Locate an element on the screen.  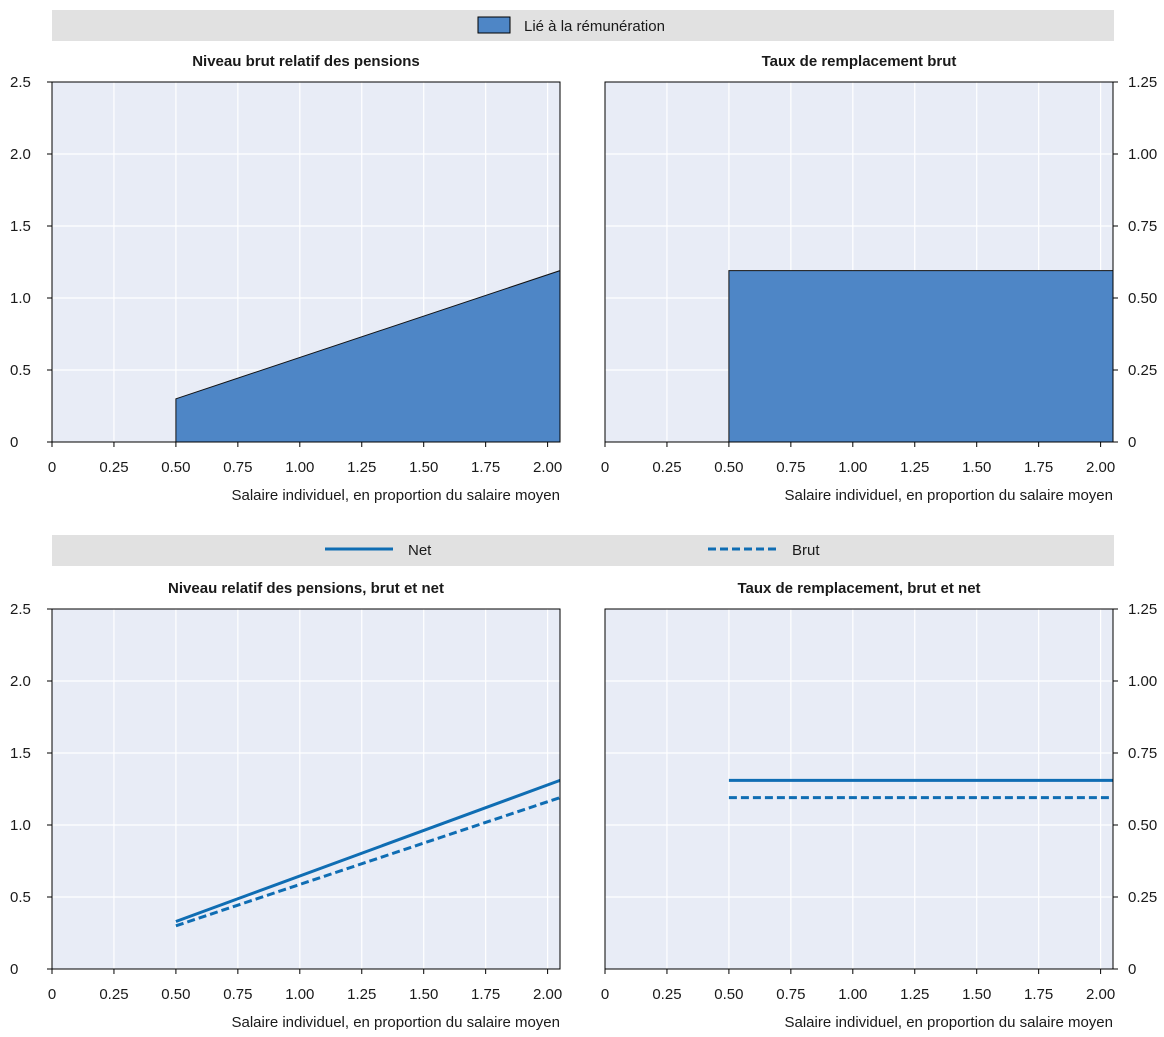
panel-title: Taux de remplacement, brut et net is located at coordinates (858, 588).